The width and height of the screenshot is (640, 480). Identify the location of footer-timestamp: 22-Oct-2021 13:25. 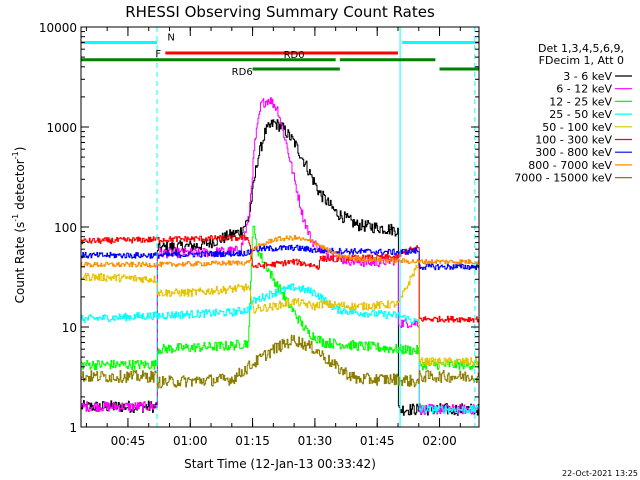
(600, 473).